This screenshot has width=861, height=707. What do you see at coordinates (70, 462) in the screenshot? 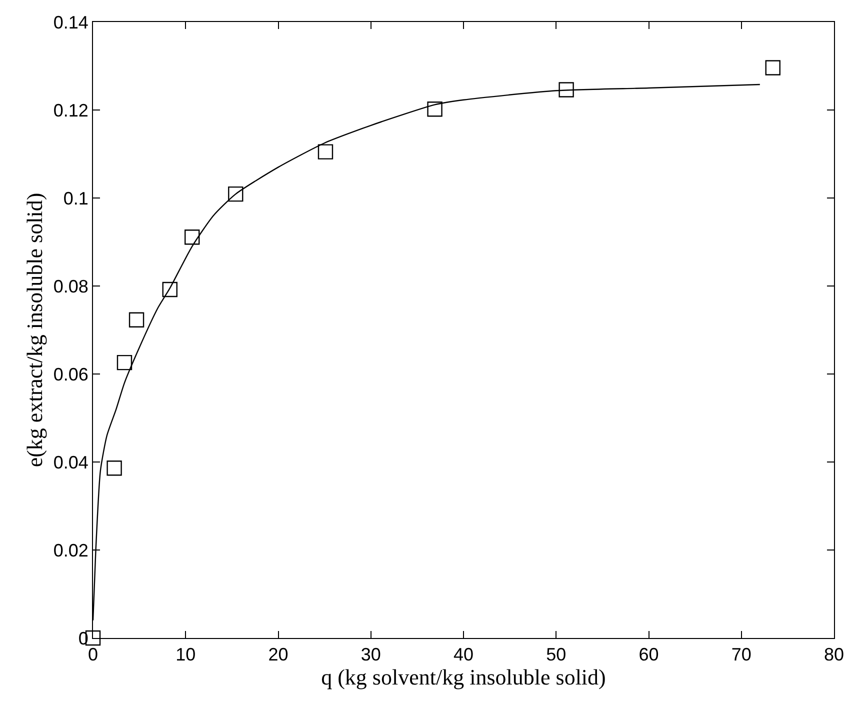
I see `y-tick-label: 0.04` at bounding box center [70, 462].